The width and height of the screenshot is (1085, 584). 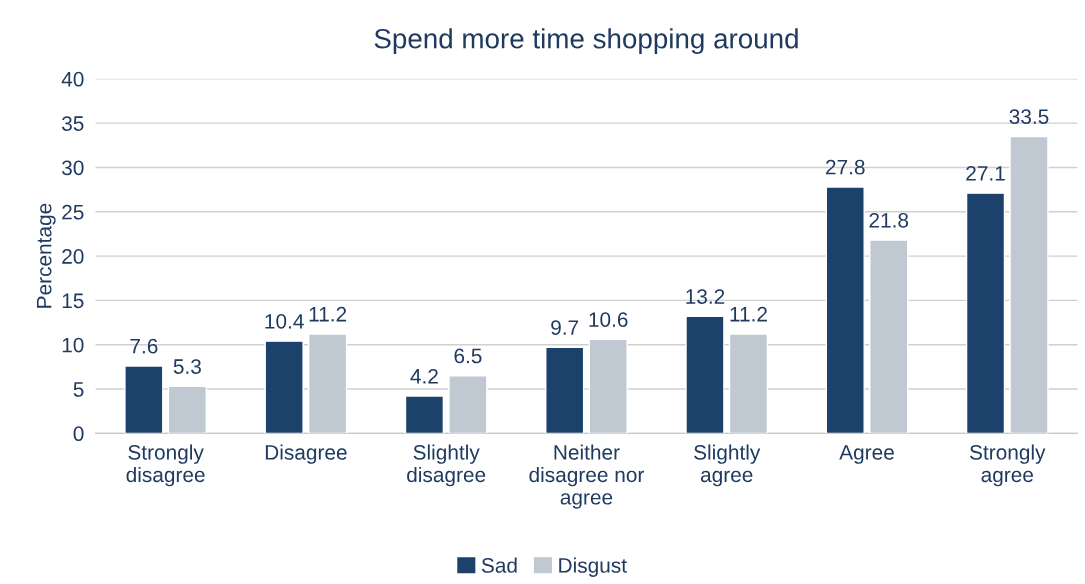 What do you see at coordinates (78, 434) in the screenshot?
I see `y-tick-label: 0` at bounding box center [78, 434].